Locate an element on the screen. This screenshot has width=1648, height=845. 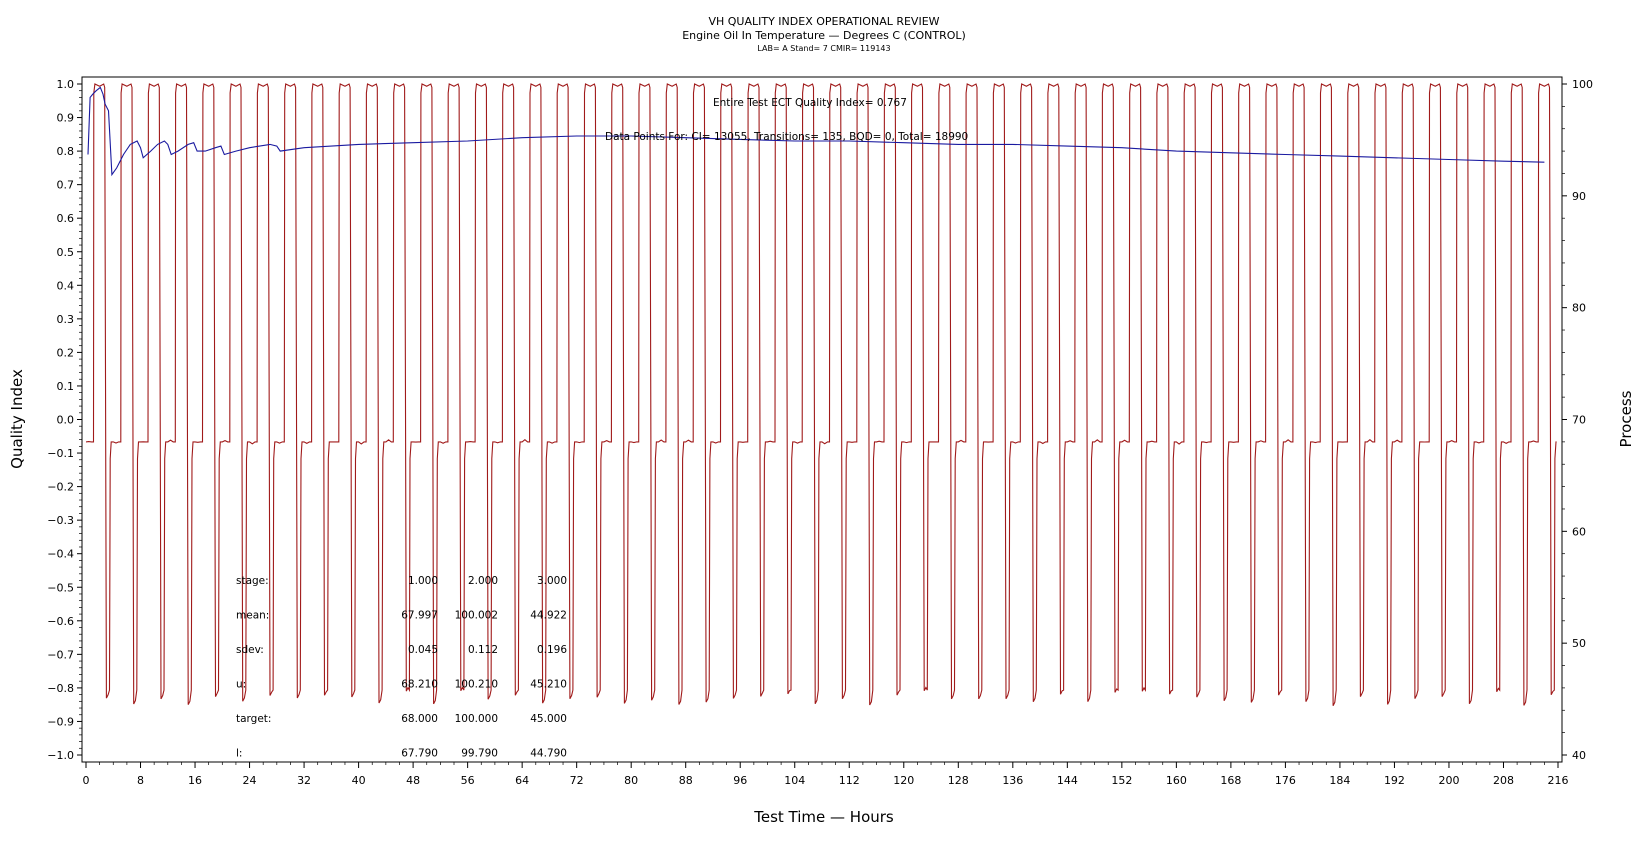
stats-row-label: sdev: is located at coordinates (250, 650).